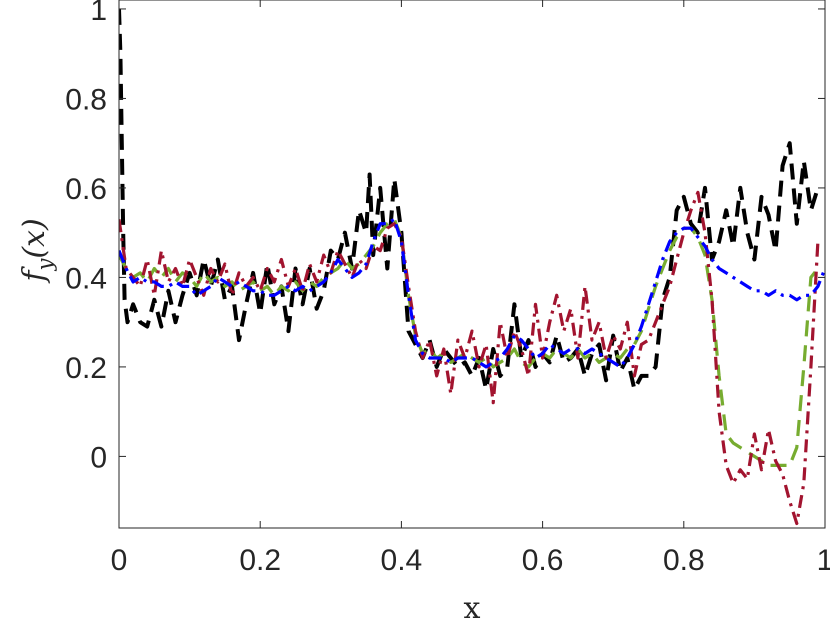 This screenshot has height=624, width=830. Describe the element at coordinates (45, 265) in the screenshot. I see `y-axis-label-subscript: y` at that location.